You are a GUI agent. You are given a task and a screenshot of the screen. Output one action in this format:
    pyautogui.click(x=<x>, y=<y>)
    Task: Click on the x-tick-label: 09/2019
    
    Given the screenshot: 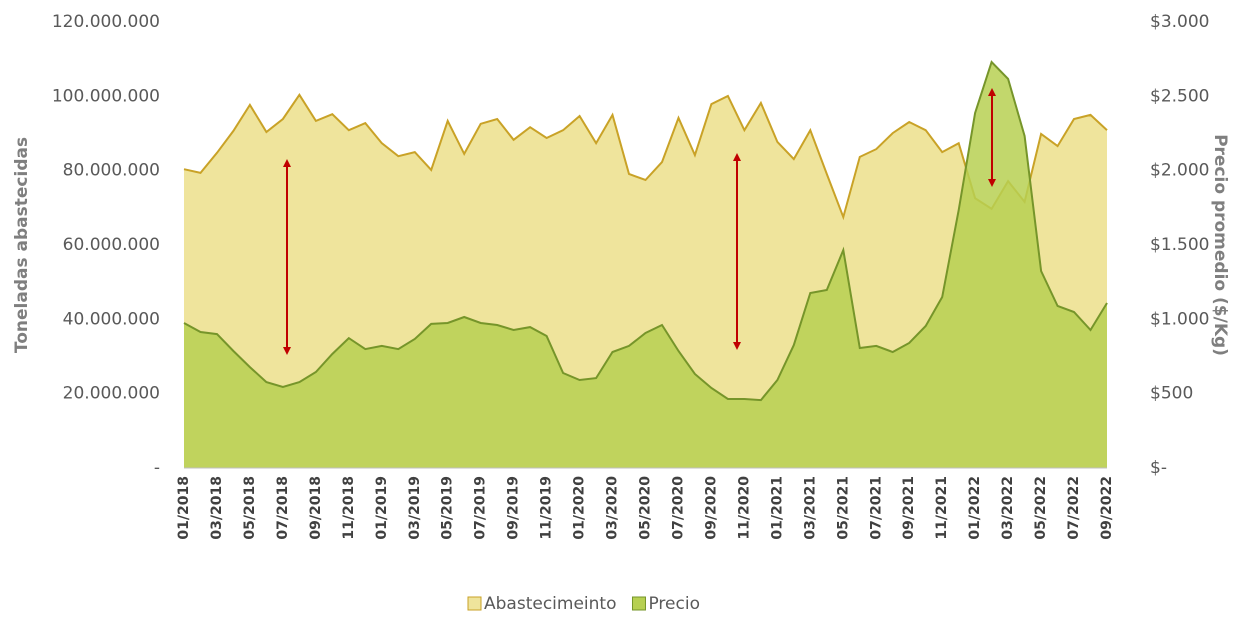 What is the action you would take?
    pyautogui.click(x=514, y=508)
    